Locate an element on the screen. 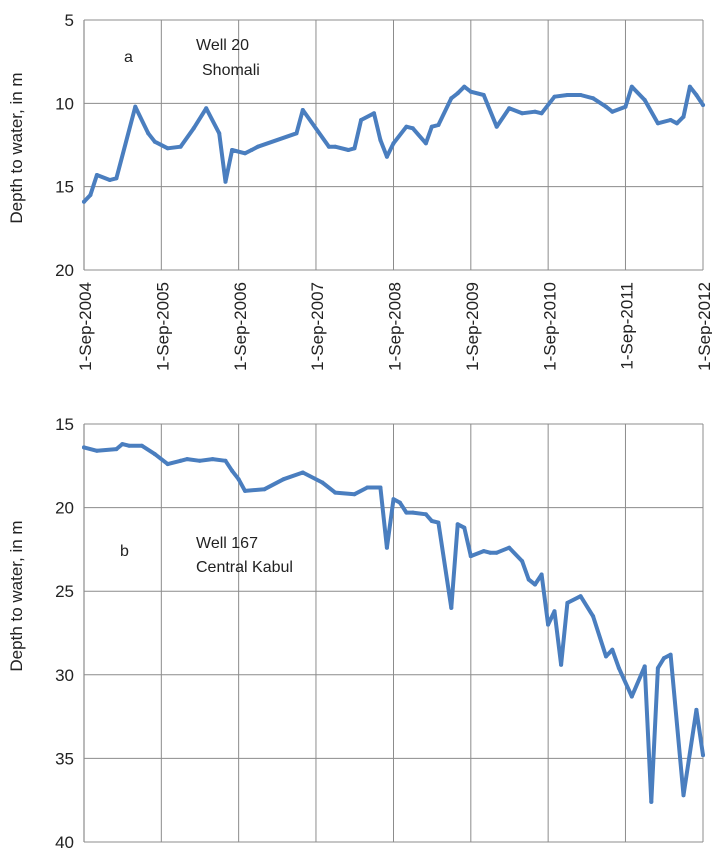 Image resolution: width=712 pixels, height=850 pixels. y-tick-label: 20 is located at coordinates (64, 270).